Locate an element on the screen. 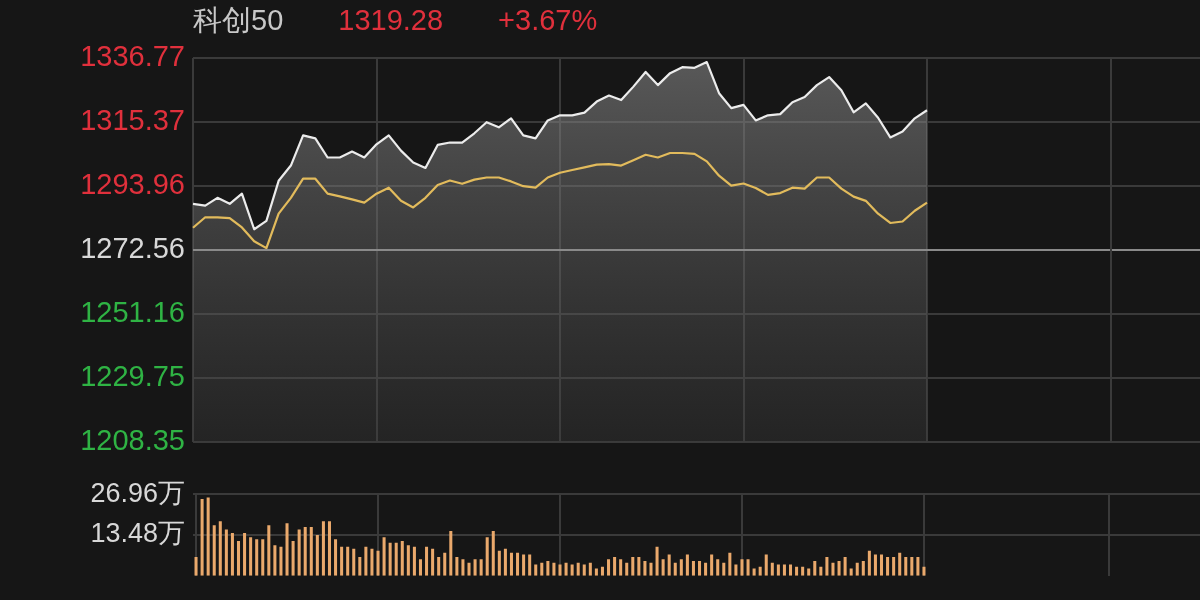 The width and height of the screenshot is (1200, 600). y-tick-label: 1251.16 is located at coordinates (132, 311).